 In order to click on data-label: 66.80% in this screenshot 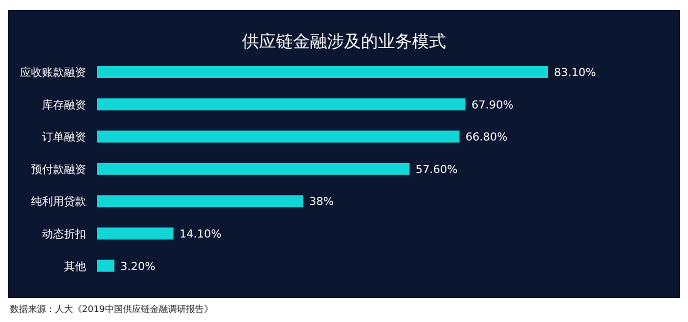, I will do `click(487, 137)`.